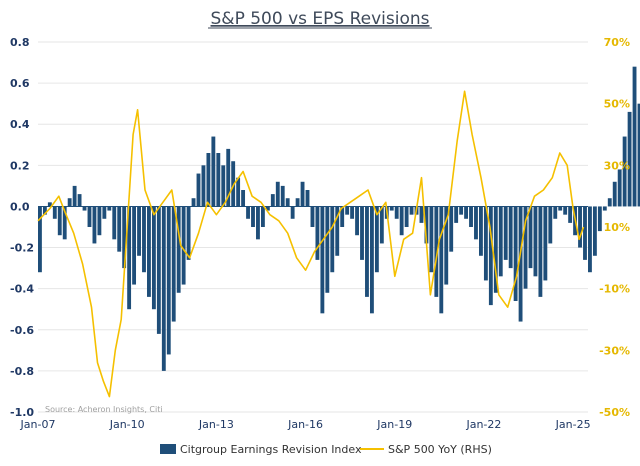 The image size is (640, 466). What do you see at coordinates (617, 42) in the screenshot?
I see `y-right-tick-label: 70%` at bounding box center [617, 42].